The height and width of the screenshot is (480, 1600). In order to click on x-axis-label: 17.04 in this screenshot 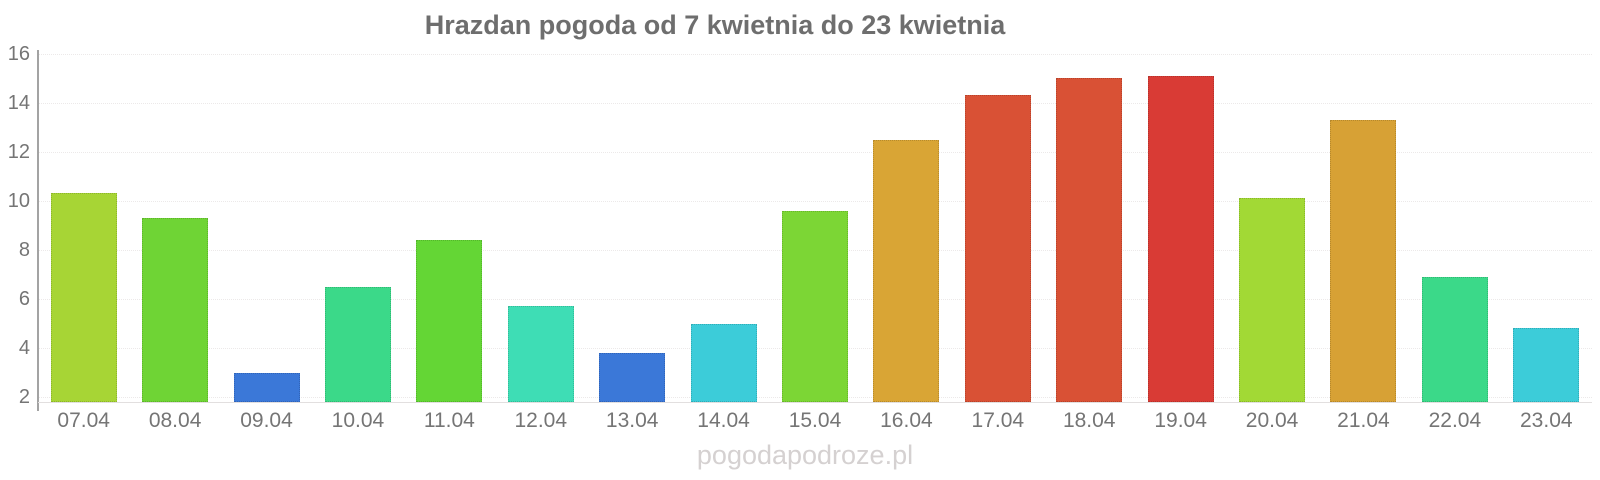, I will do `click(998, 420)`.